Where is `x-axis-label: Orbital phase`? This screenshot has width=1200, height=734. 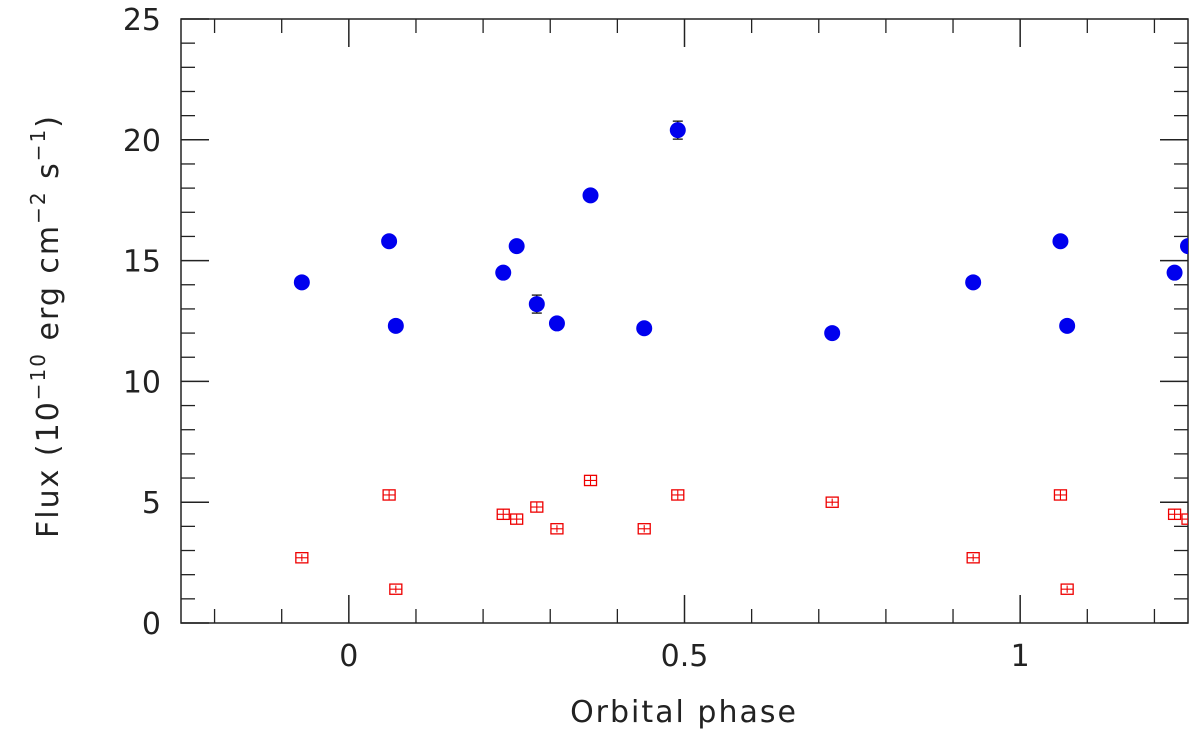 x-axis-label: Orbital phase is located at coordinates (684, 712).